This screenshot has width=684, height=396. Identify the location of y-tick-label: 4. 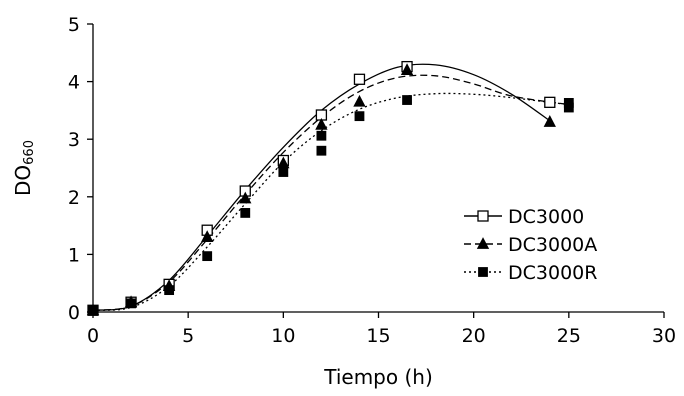
(74, 83).